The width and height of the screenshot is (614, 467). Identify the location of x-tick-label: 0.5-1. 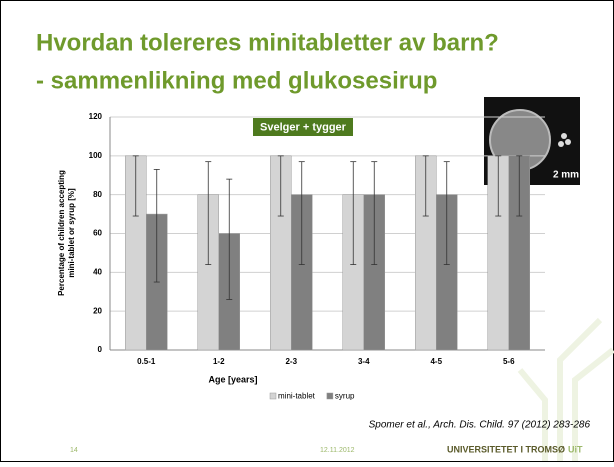
(146, 361).